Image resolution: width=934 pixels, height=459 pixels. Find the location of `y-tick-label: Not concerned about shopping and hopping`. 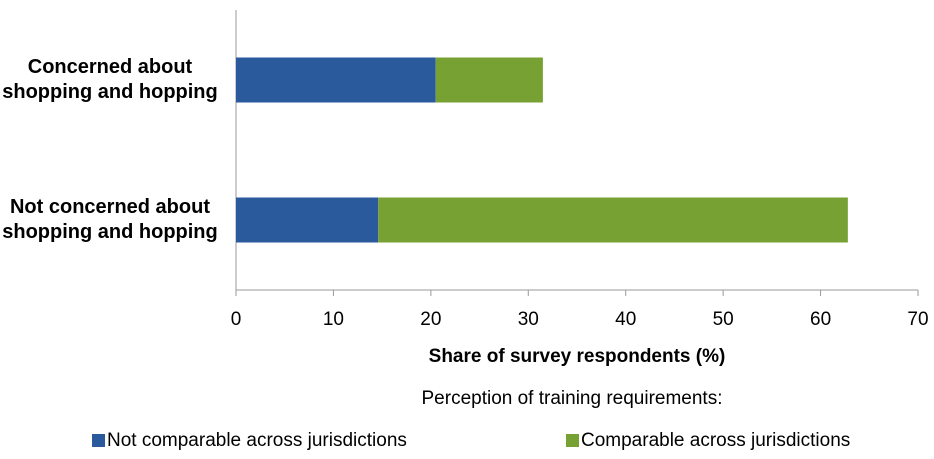

y-tick-label: Not concerned about shopping and hopping is located at coordinates (110, 219).